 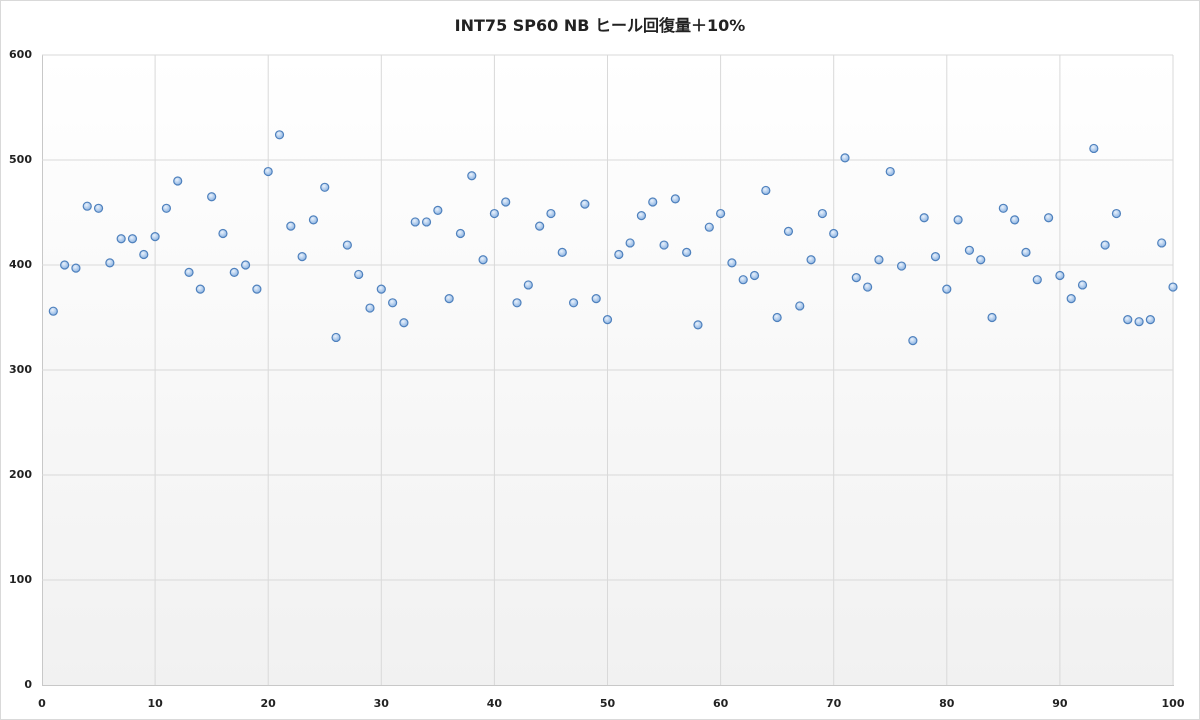 I want to click on y-tick-label: 400, so click(x=20, y=264).